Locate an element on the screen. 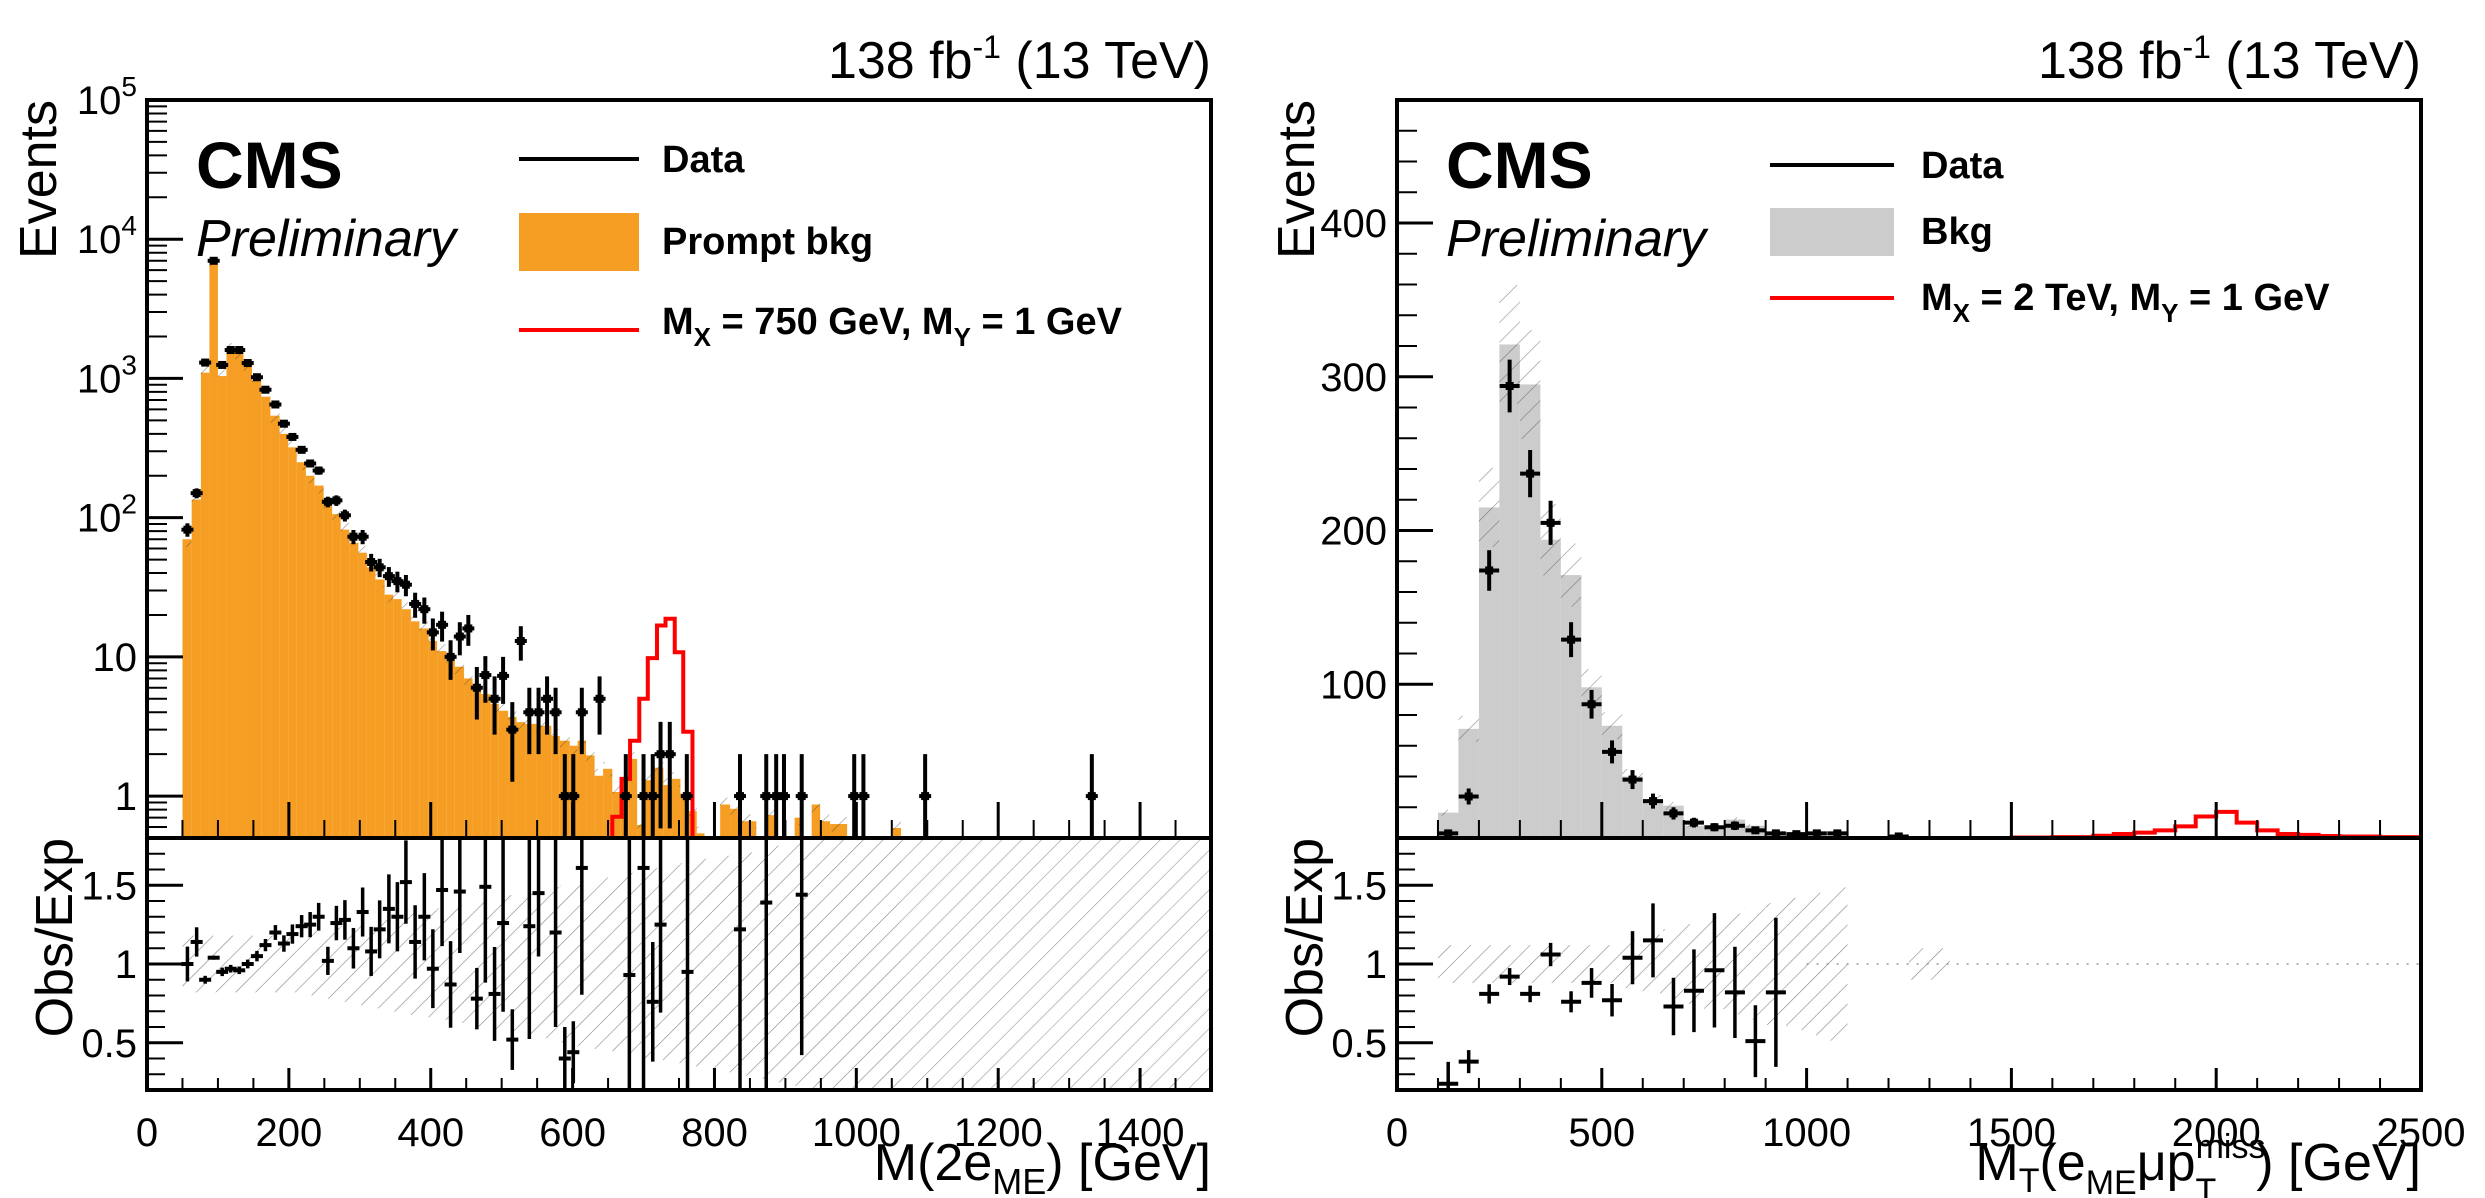 This screenshot has width=2485, height=1198. legend-data-label: Data is located at coordinates (1962, 166).